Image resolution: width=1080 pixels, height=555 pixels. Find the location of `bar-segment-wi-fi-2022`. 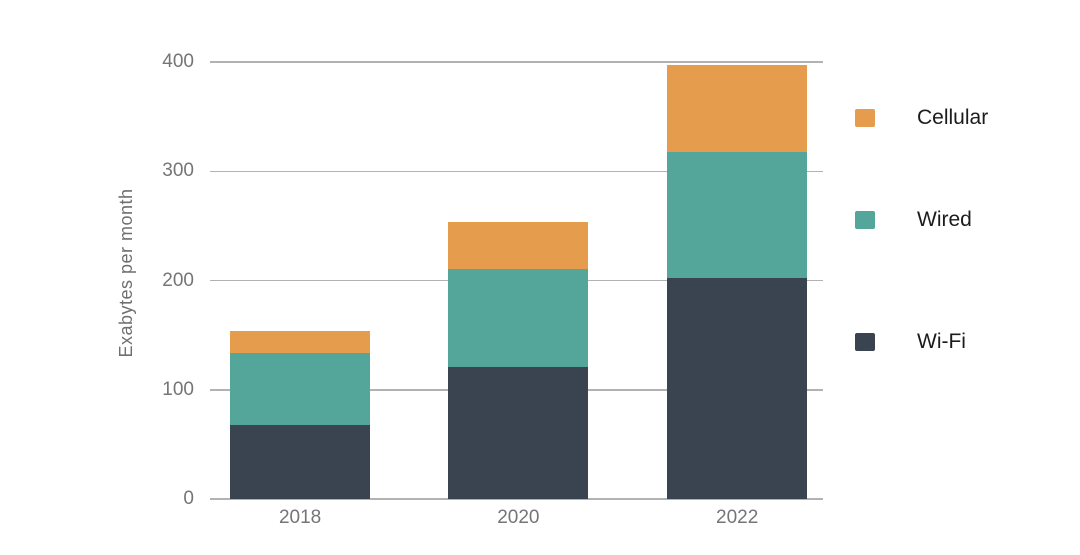

bar-segment-wi-fi-2022 is located at coordinates (737, 388).